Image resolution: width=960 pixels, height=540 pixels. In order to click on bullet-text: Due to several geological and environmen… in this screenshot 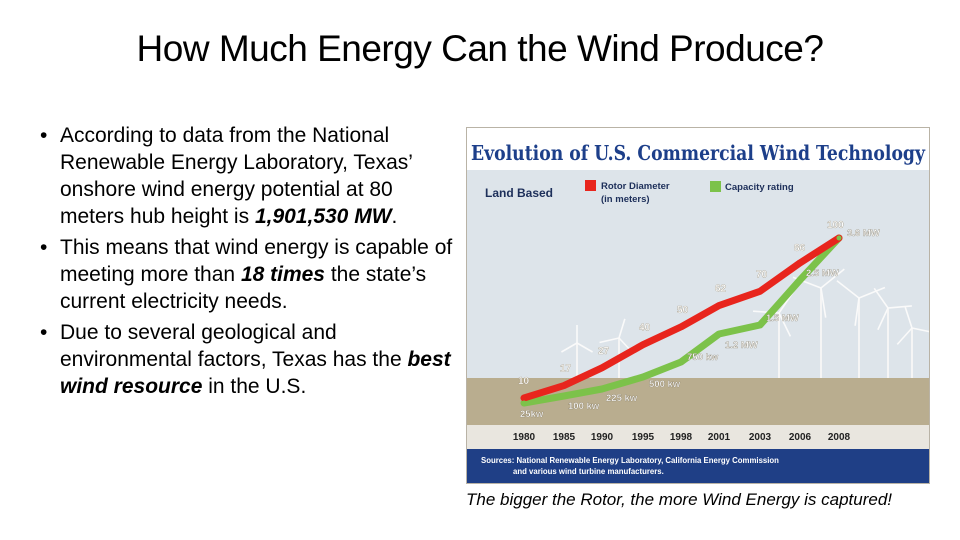, I will do `click(234, 346)`.